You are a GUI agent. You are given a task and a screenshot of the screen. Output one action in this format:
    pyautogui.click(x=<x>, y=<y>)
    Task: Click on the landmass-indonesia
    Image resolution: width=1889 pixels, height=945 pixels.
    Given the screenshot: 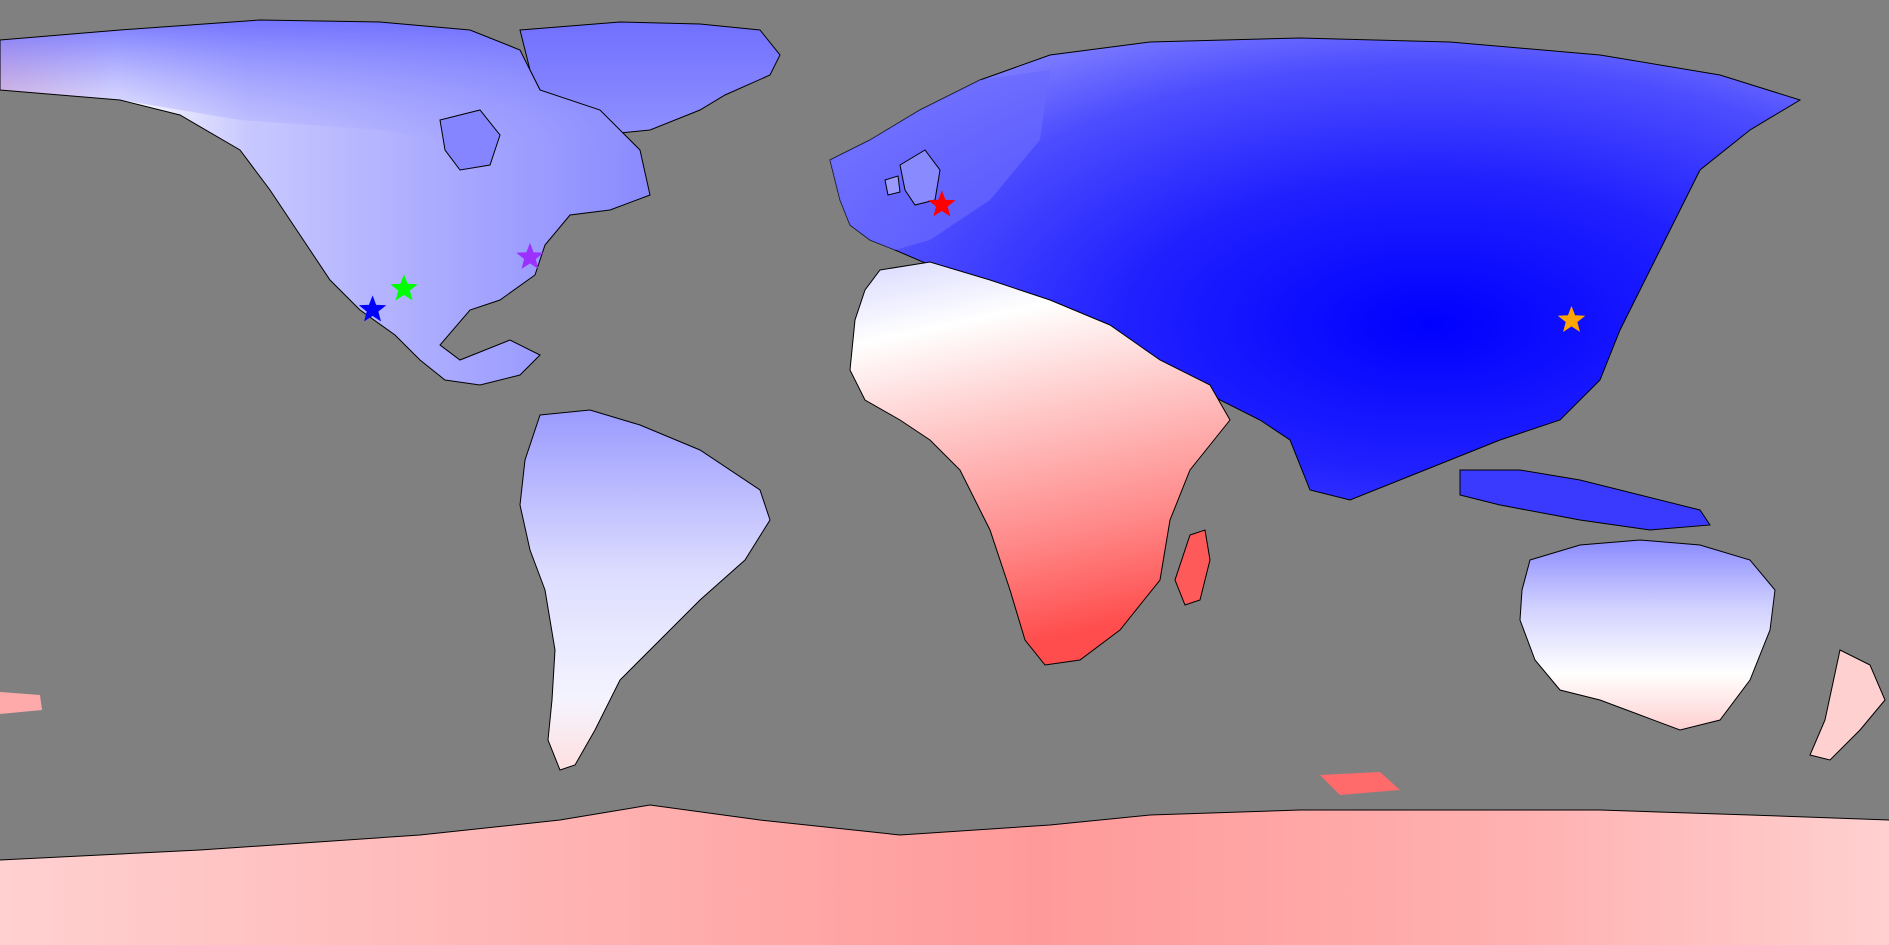 What is the action you would take?
    pyautogui.click(x=1585, y=500)
    